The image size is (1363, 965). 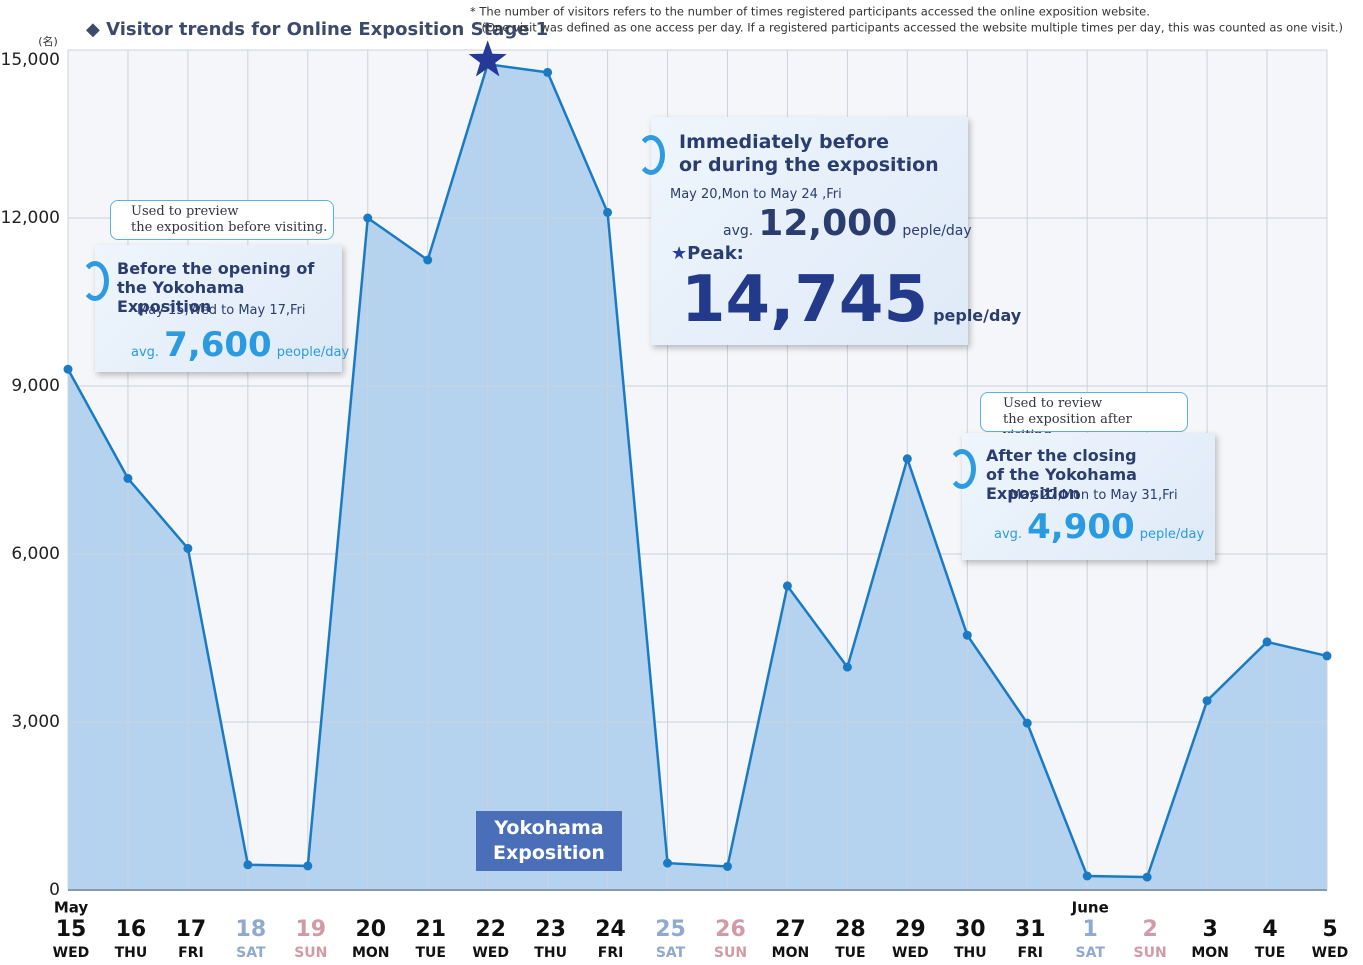 I want to click on x-tick-label: 18, so click(x=251, y=929).